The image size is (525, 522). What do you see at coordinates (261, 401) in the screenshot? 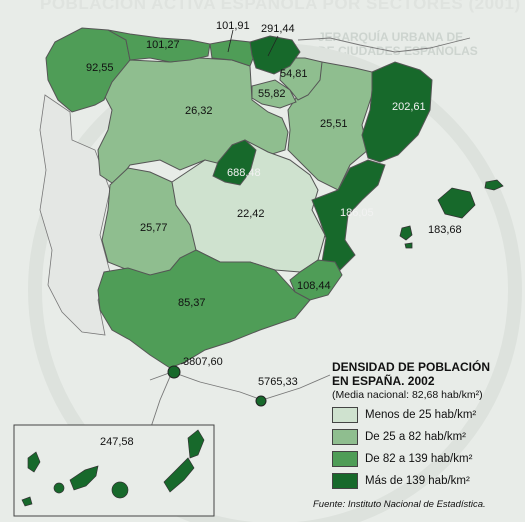
I see `region-melilla` at bounding box center [261, 401].